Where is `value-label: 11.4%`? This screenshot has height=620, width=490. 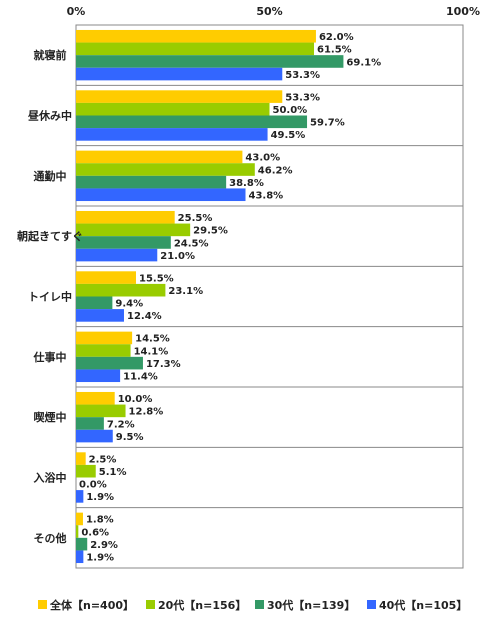 value-label: 11.4% is located at coordinates (140, 377).